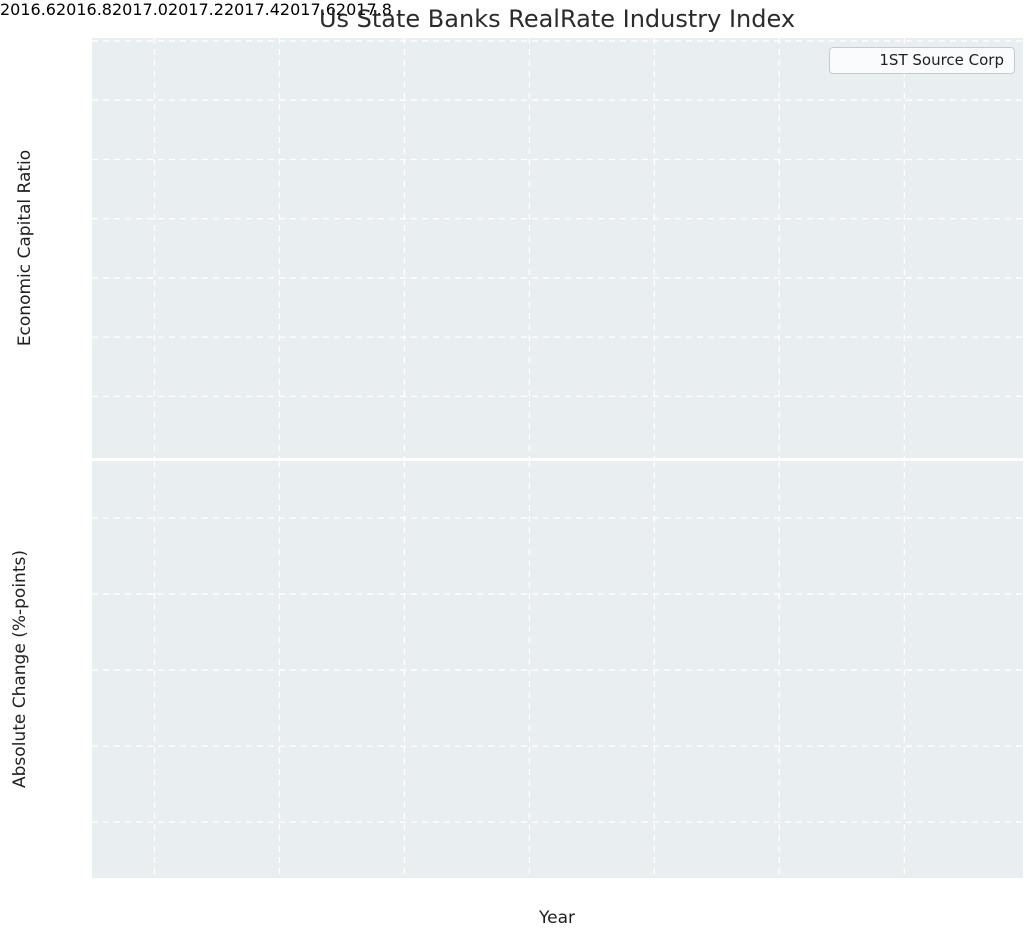  Describe the element at coordinates (83, 9) in the screenshot. I see `x-tick-label: 2016.8` at that location.